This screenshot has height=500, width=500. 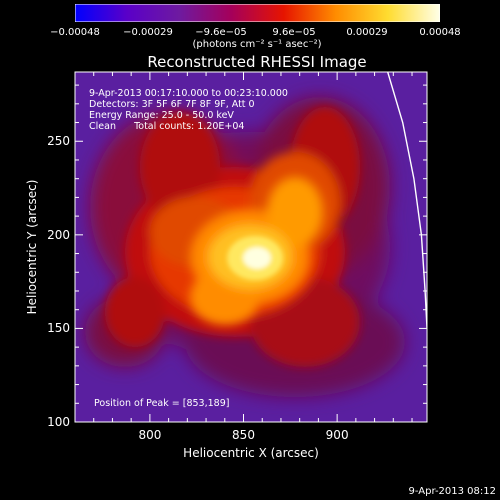 I want to click on colorbar, so click(x=257, y=13).